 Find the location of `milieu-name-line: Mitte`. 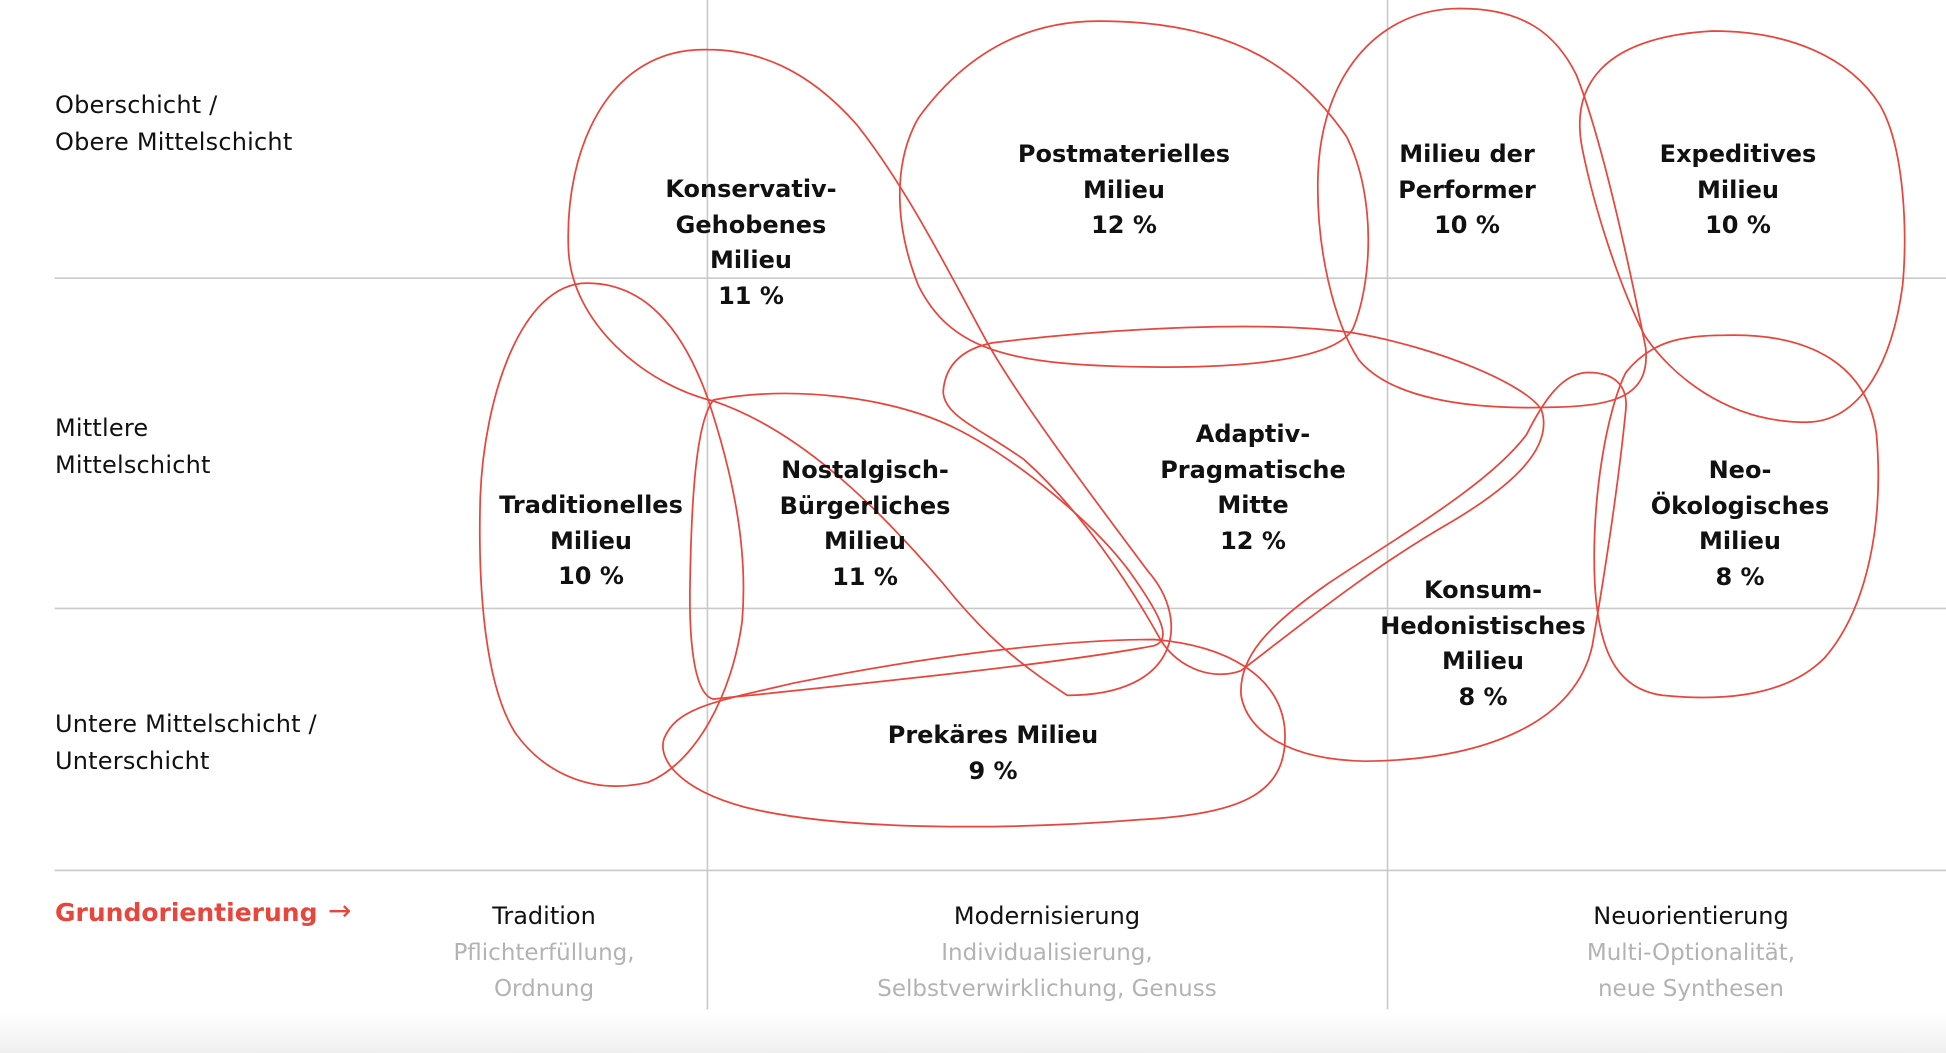

milieu-name-line: Mitte is located at coordinates (1253, 505).